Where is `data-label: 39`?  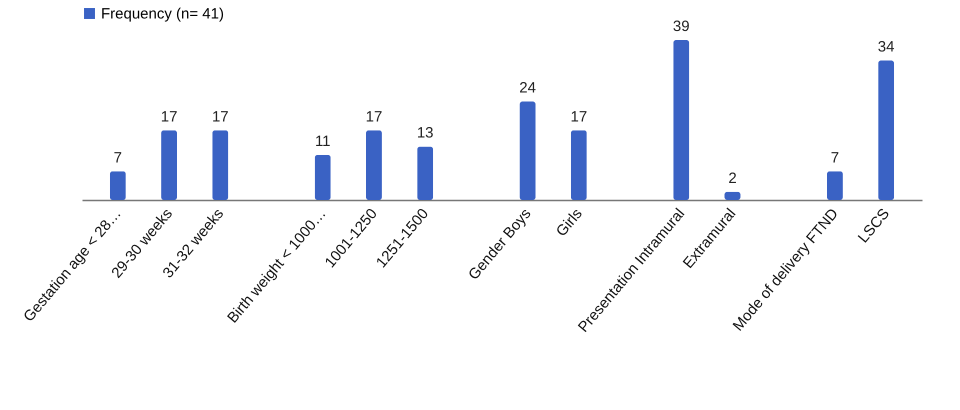
data-label: 39 is located at coordinates (681, 26).